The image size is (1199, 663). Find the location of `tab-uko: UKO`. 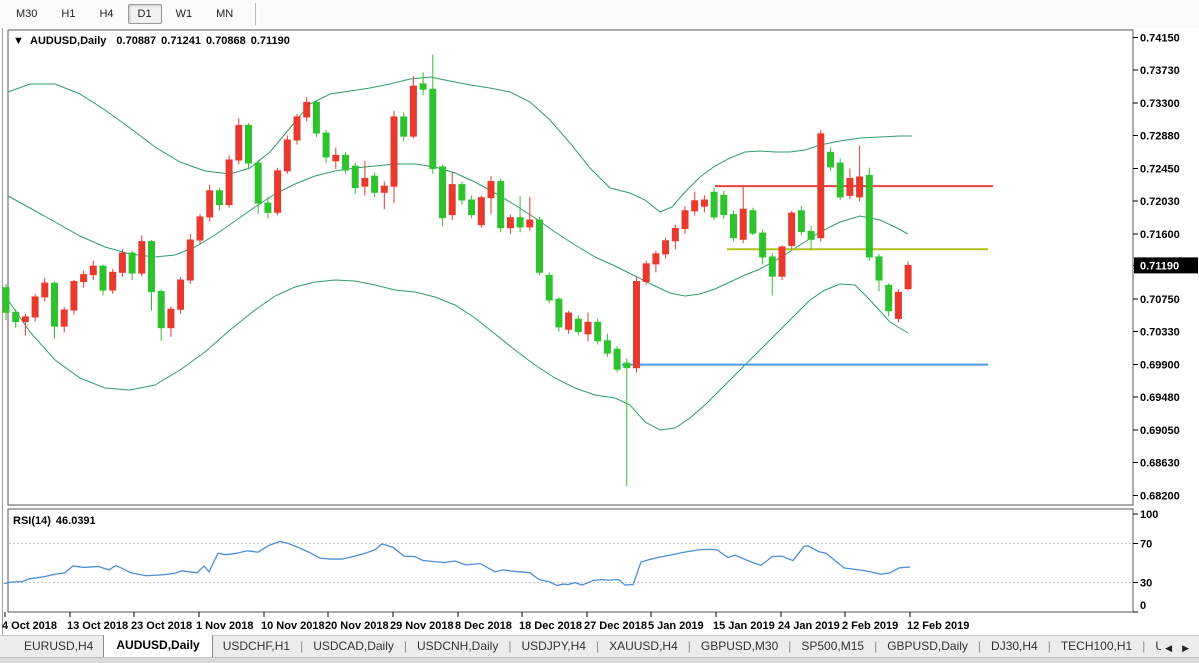

tab-uko: UKO is located at coordinates (1158, 646).